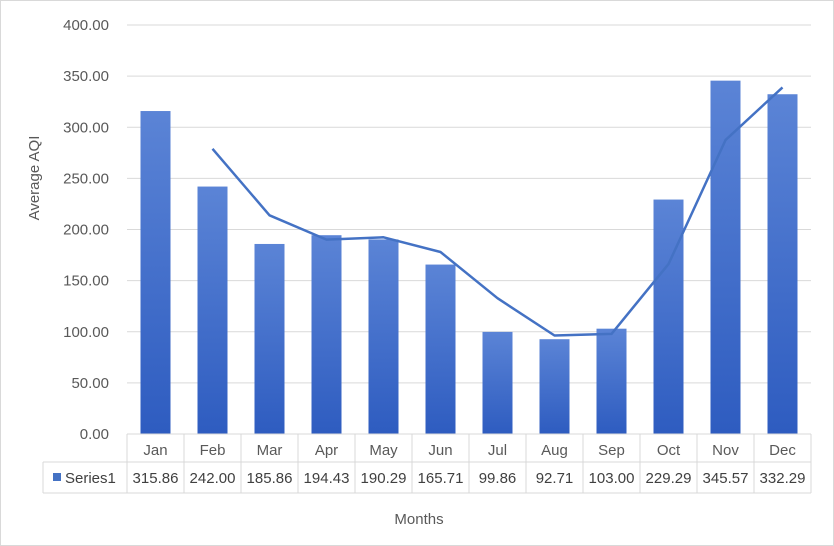  Describe the element at coordinates (497, 450) in the screenshot. I see `x-tick-label: Jul` at that location.